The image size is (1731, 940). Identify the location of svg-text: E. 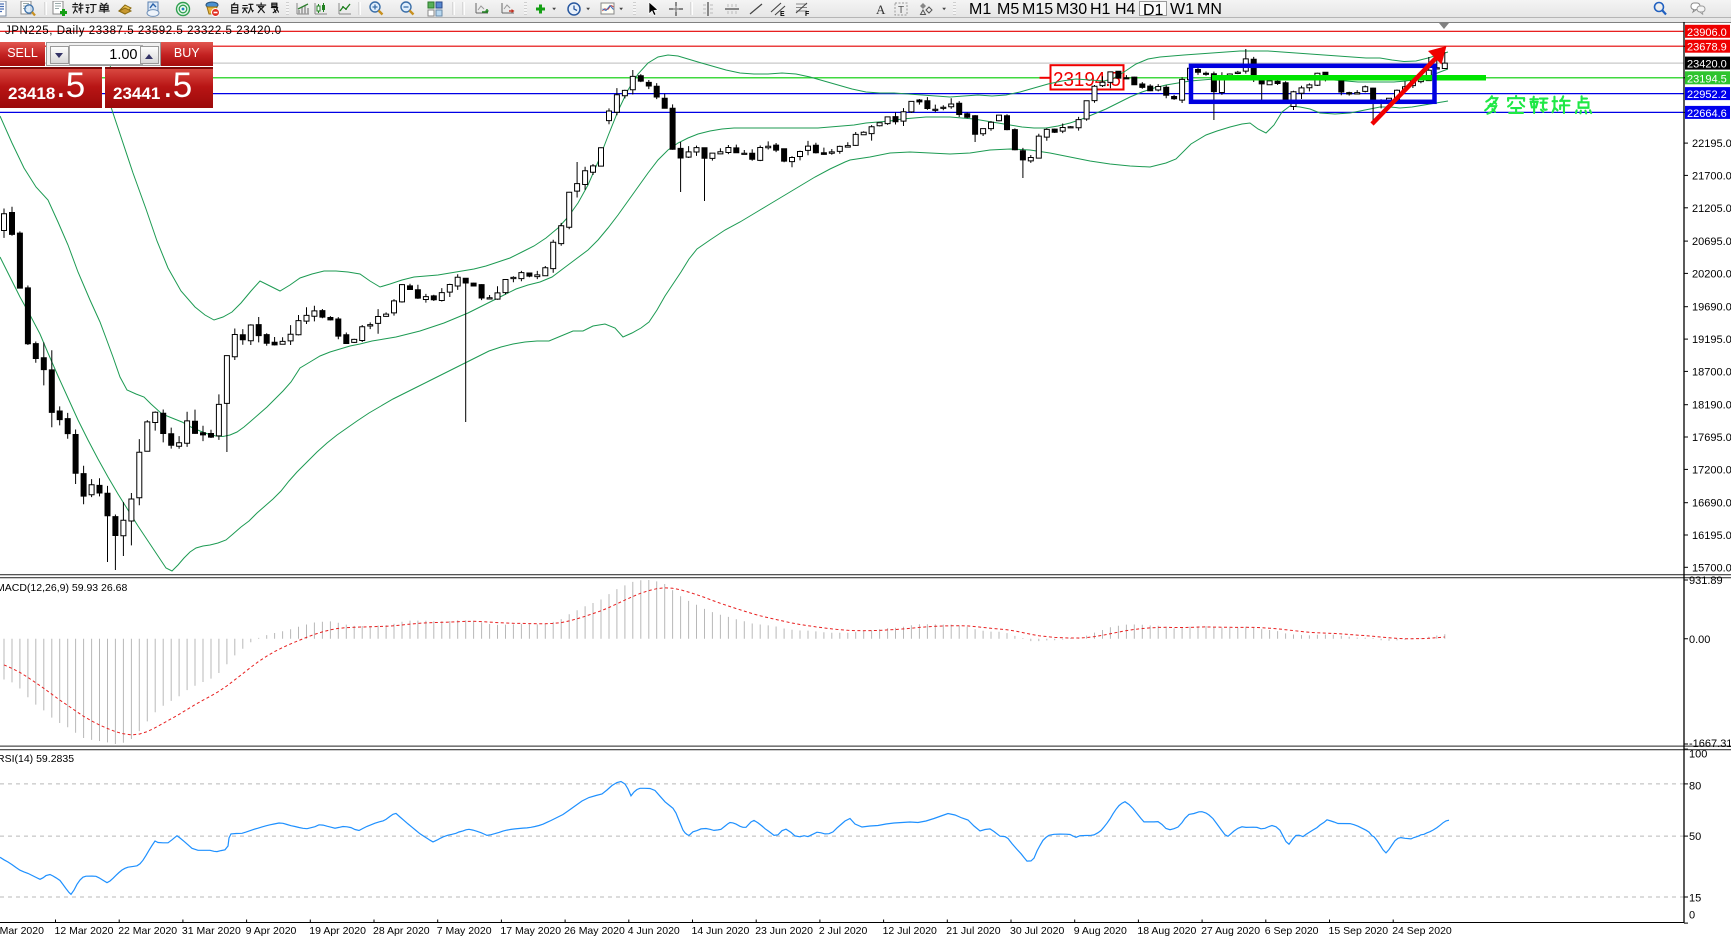
(782, 14).